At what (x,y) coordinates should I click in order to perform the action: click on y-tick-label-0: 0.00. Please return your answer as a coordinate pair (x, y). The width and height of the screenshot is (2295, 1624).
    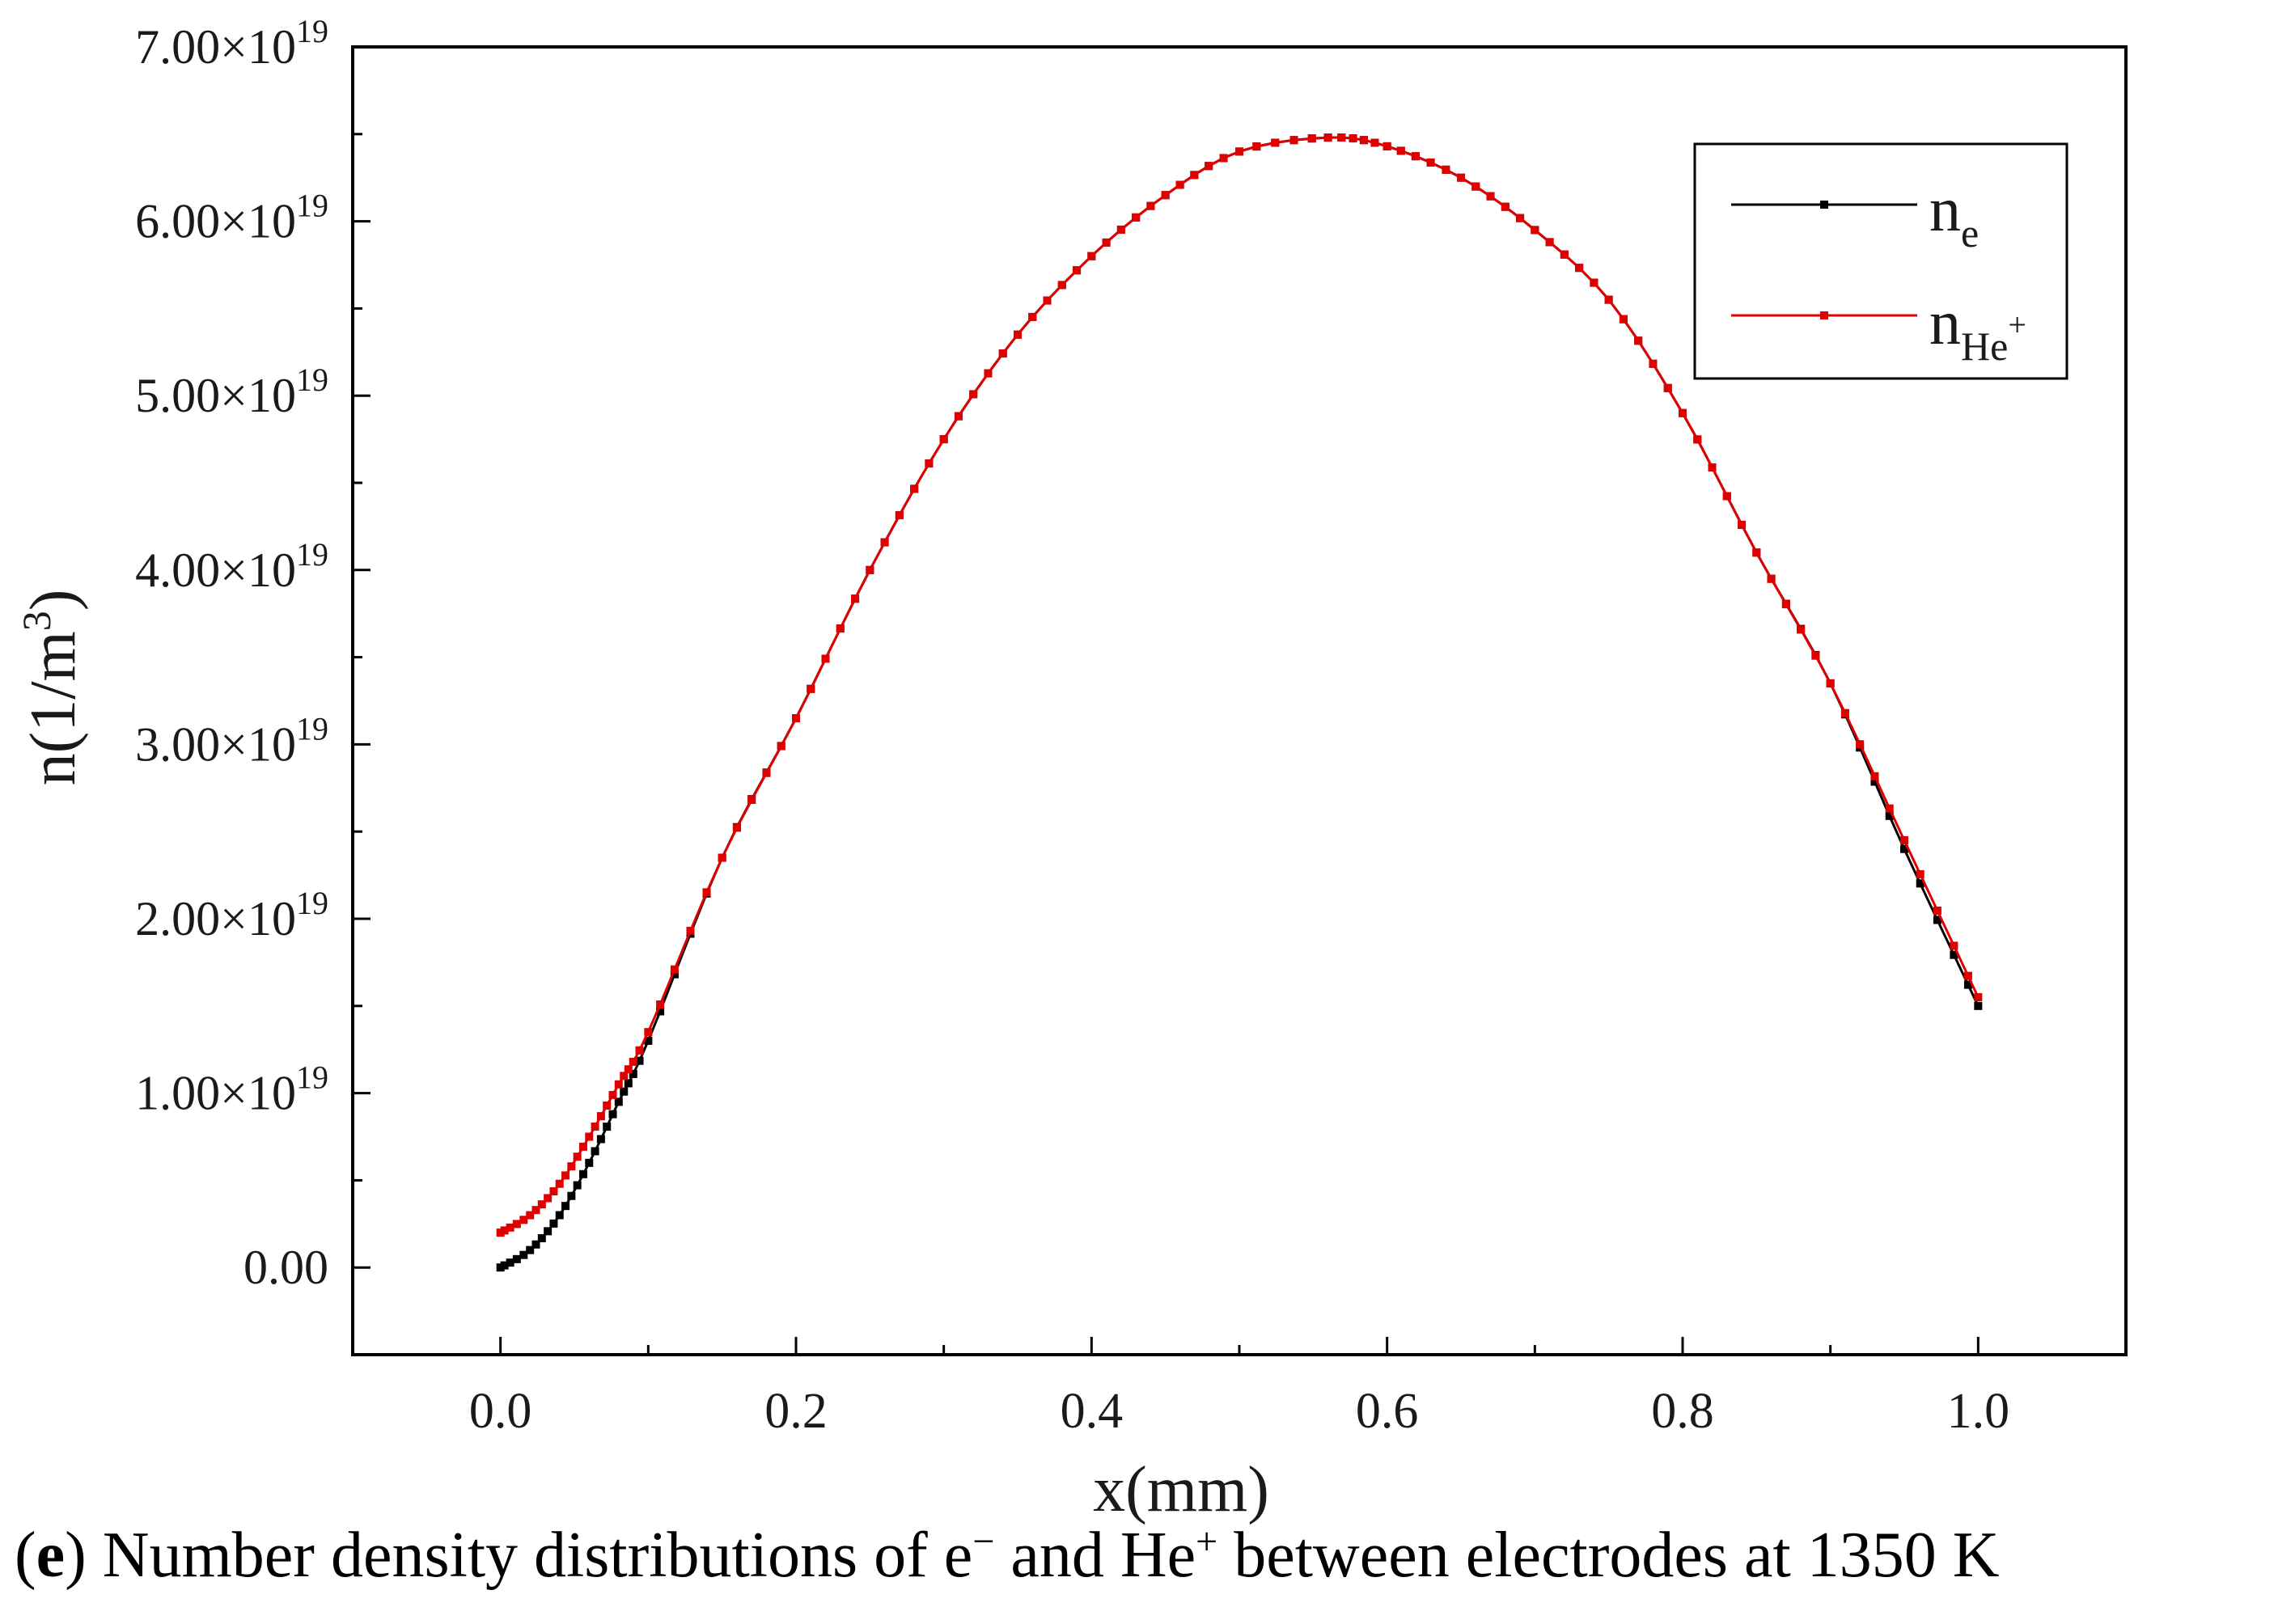
    Looking at the image, I should click on (285, 1267).